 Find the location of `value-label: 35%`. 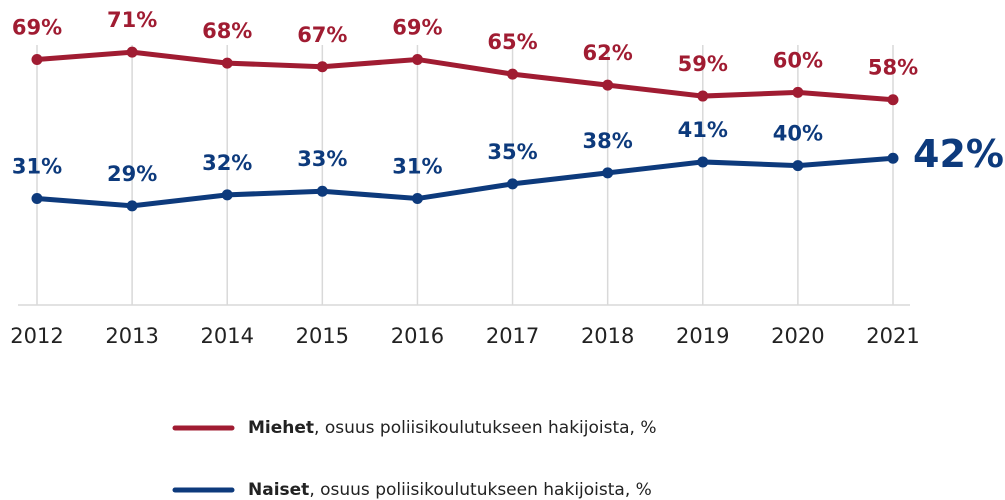

value-label: 35% is located at coordinates (512, 152).